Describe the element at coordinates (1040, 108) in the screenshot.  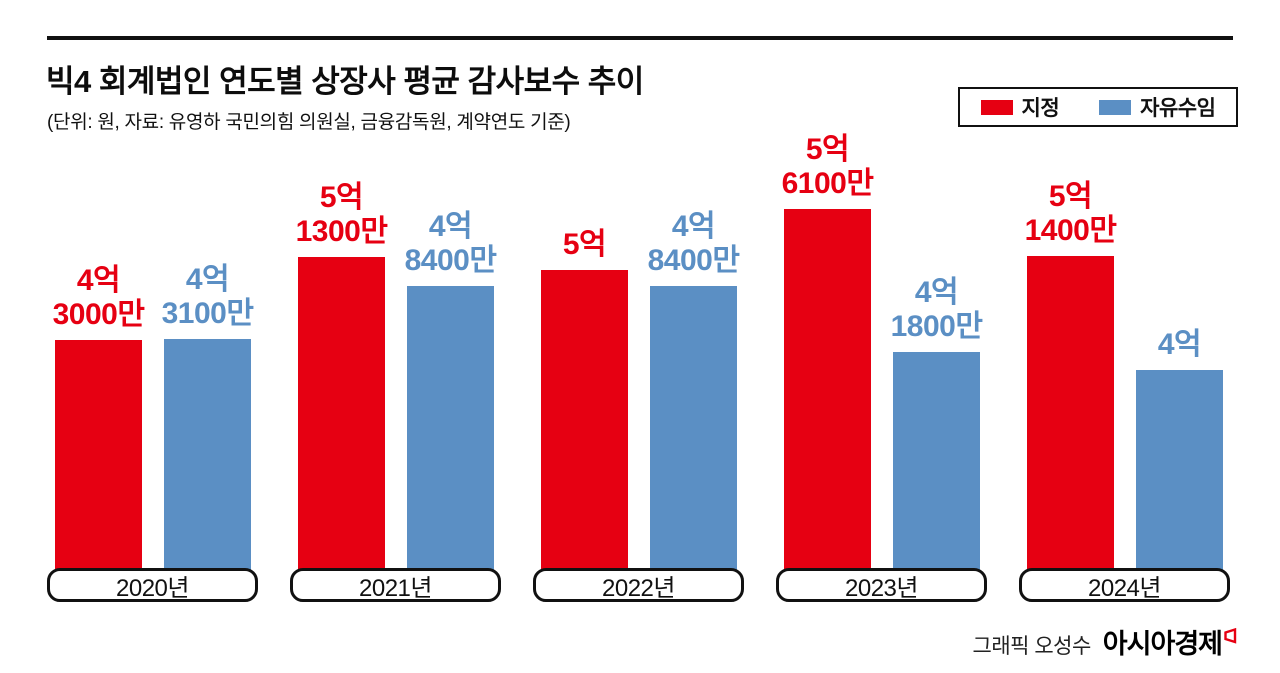
I see `legend-label-jijeong: 지정` at that location.